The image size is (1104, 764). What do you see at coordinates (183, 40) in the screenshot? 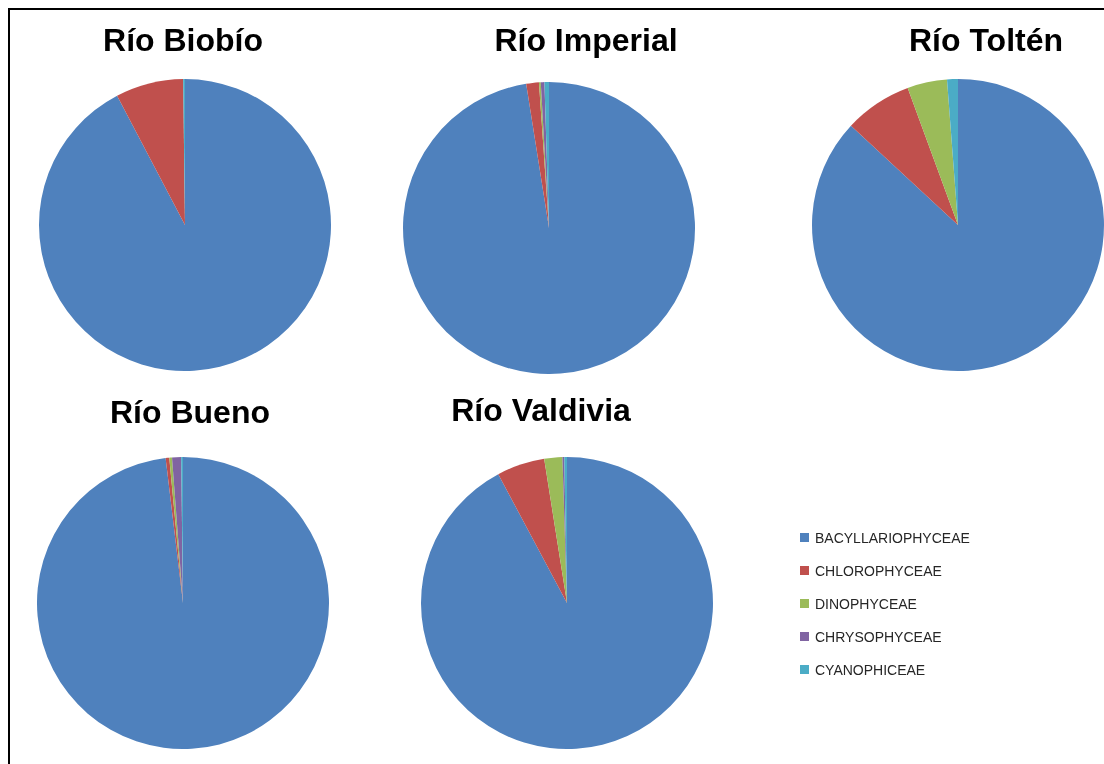
I see `chart-title: Río Biobío` at bounding box center [183, 40].